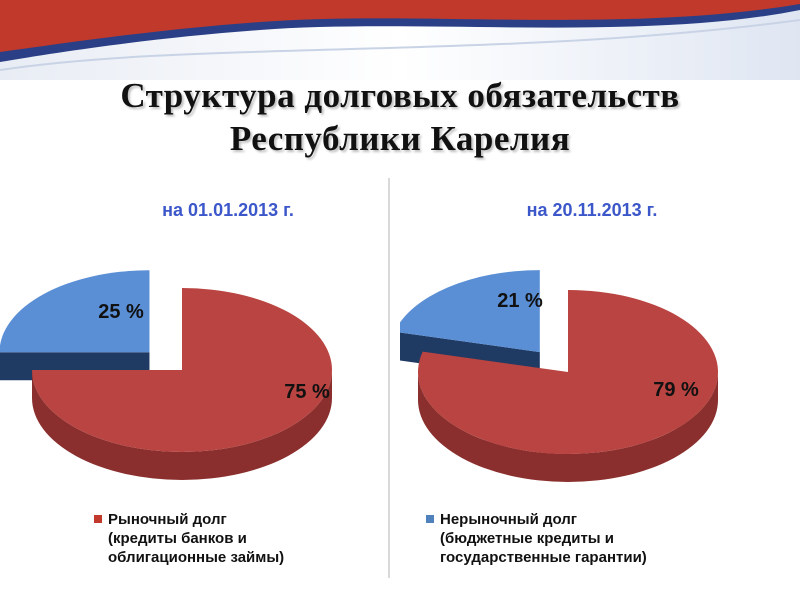 This screenshot has width=800, height=600. What do you see at coordinates (167, 519) in the screenshot?
I see `legend-market-line-1: Рыночный долг` at bounding box center [167, 519].